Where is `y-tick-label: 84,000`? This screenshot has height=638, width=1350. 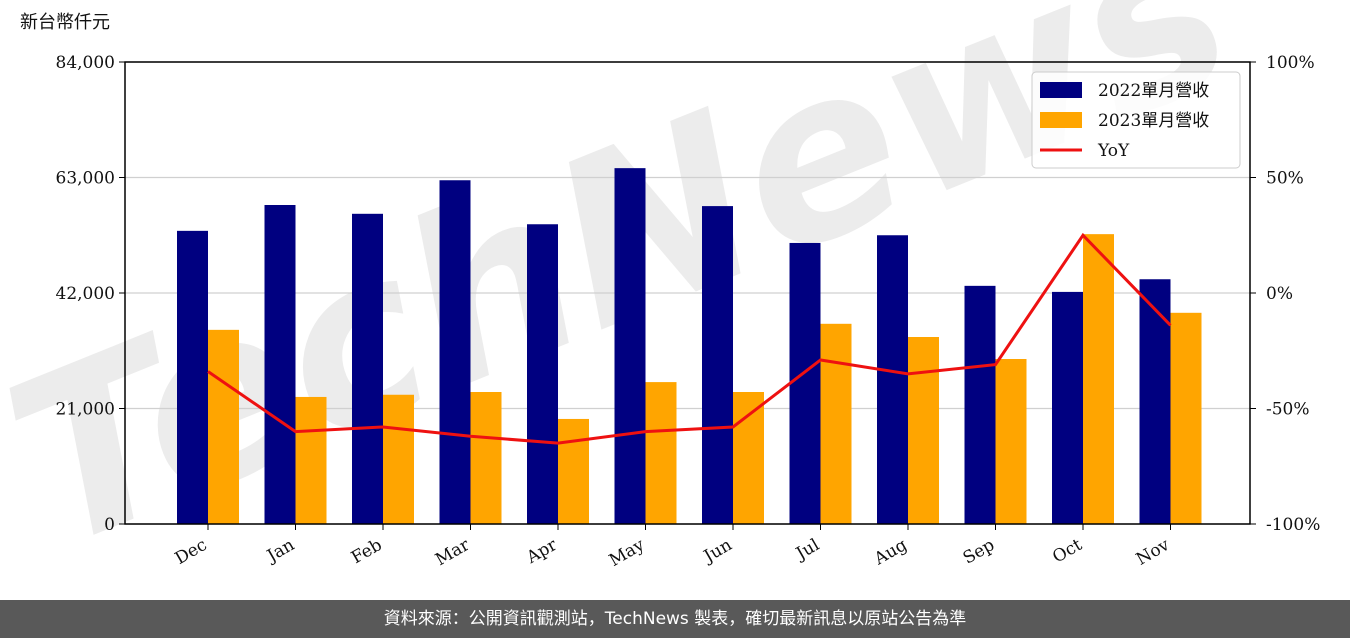 y-tick-label: 84,000 is located at coordinates (85, 63).